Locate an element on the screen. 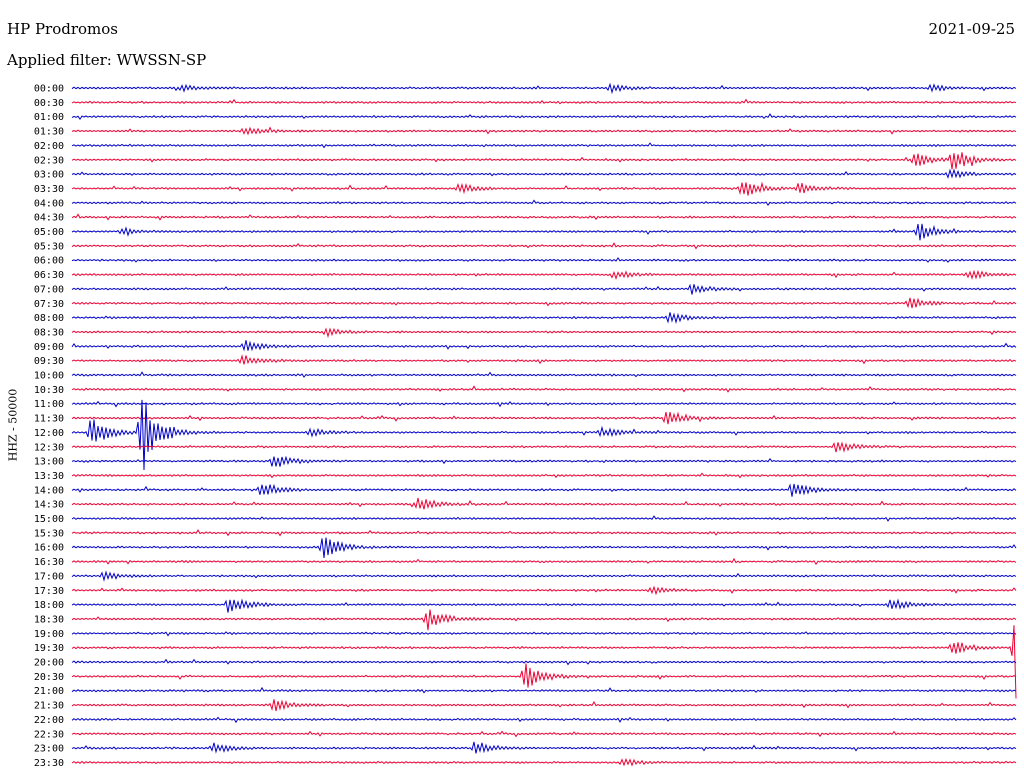  time-label: 12:00 is located at coordinates (49, 433).